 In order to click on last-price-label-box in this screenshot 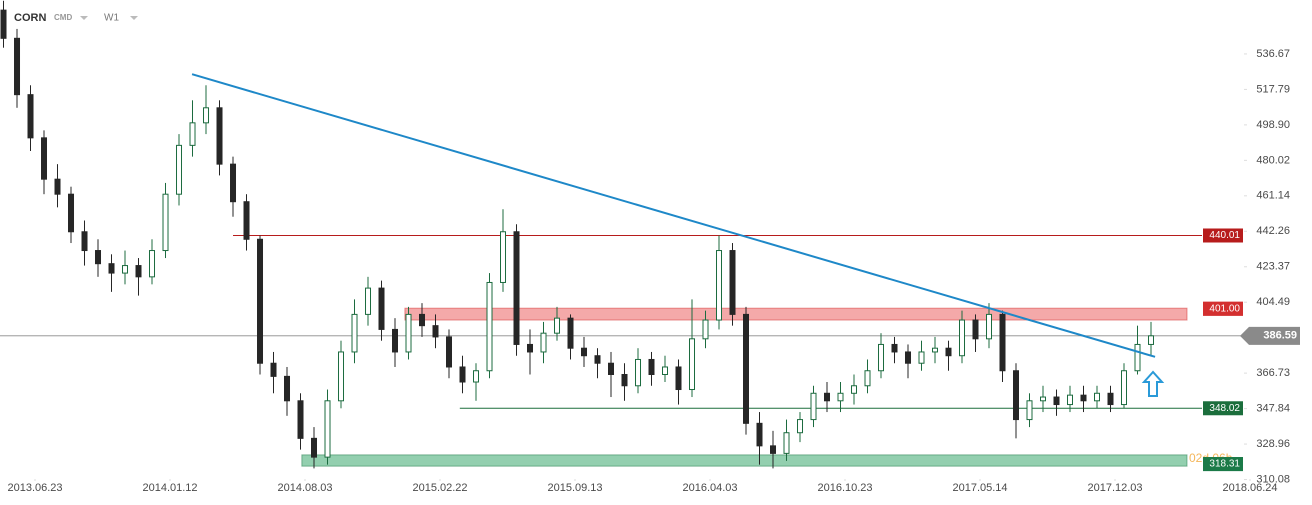, I will do `click(1270, 335)`.